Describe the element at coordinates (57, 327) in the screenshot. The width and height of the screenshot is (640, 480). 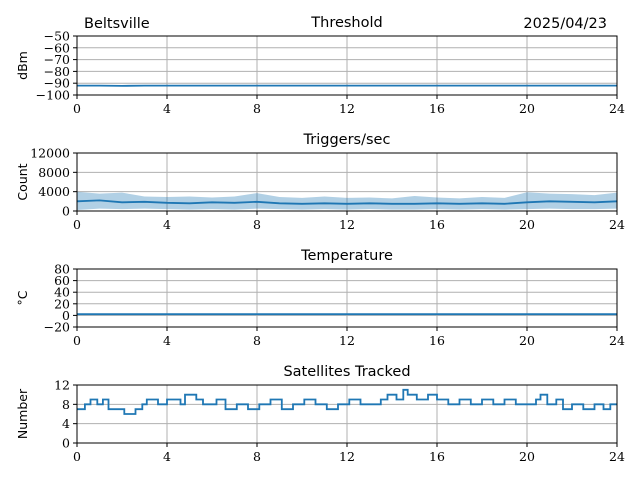
I see `y-tick-label: −20` at that location.